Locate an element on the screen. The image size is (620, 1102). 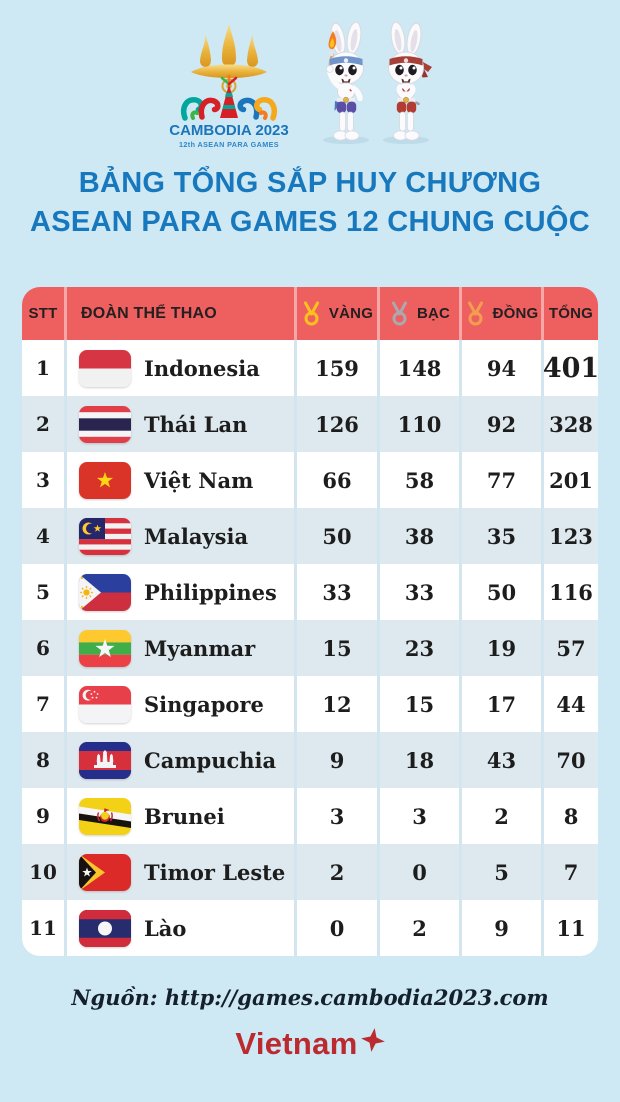
table-header: STT ĐOÀN THỂ THAO VÀNG BẠC is located at coordinates (310, 313).